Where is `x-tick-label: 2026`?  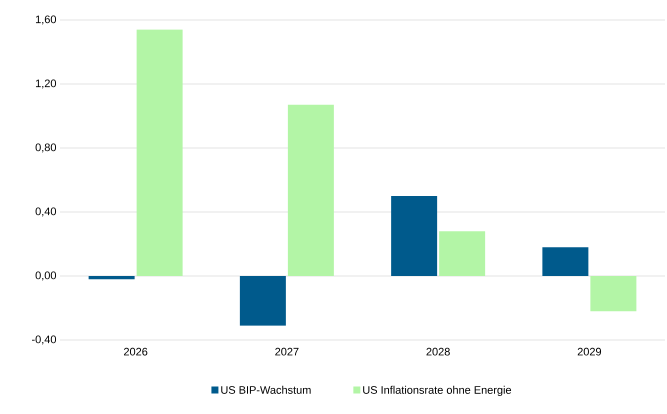 x-tick-label: 2026 is located at coordinates (136, 352).